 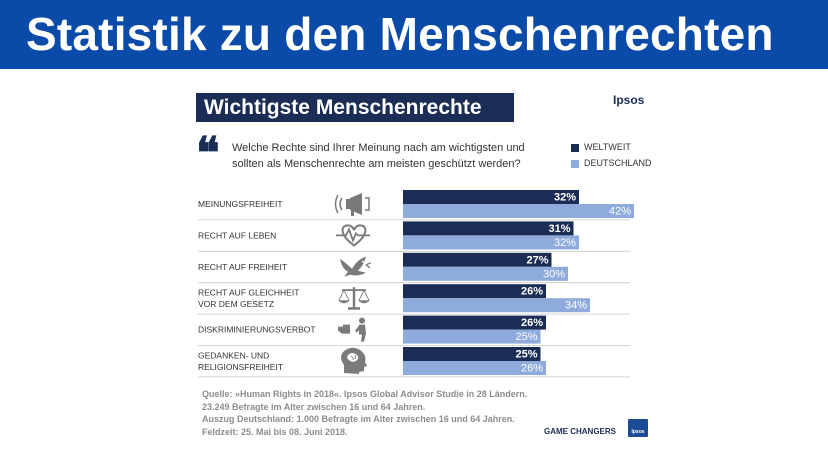 What do you see at coordinates (565, 198) in the screenshot?
I see `data-label-weltweit: 32%` at bounding box center [565, 198].